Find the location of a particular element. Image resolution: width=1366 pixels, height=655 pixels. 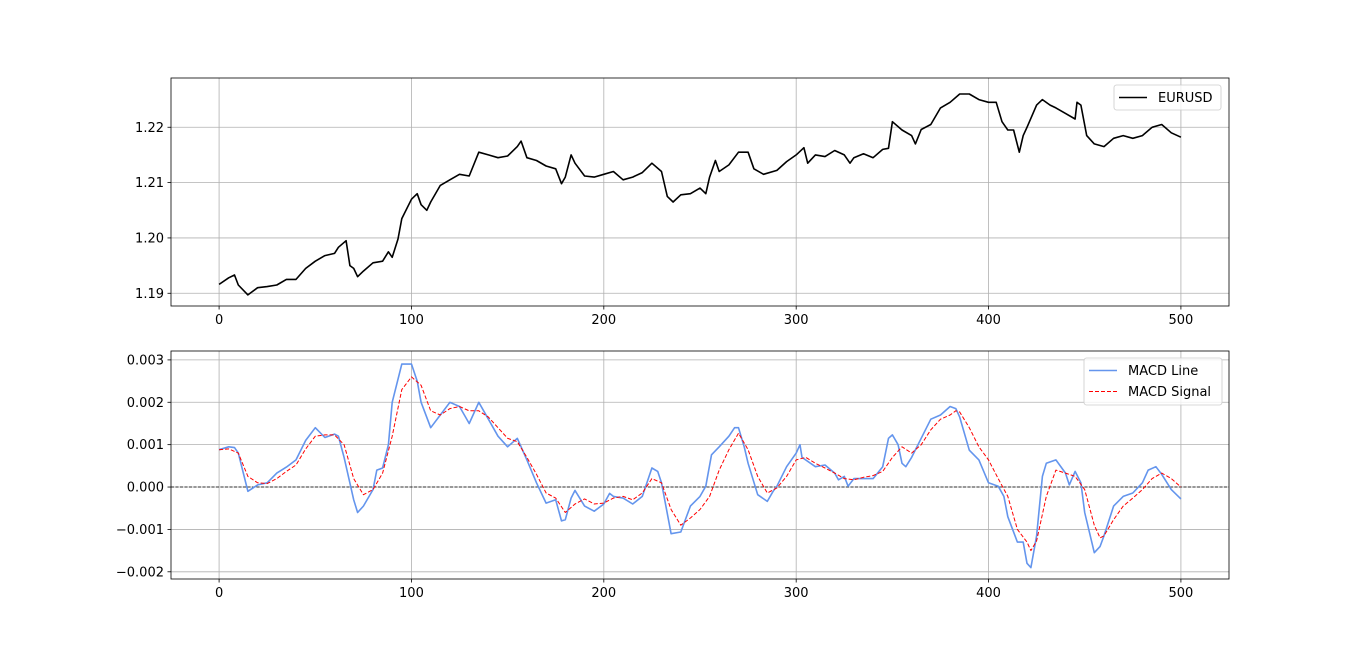

legend: EURUSD is located at coordinates (1167, 97).